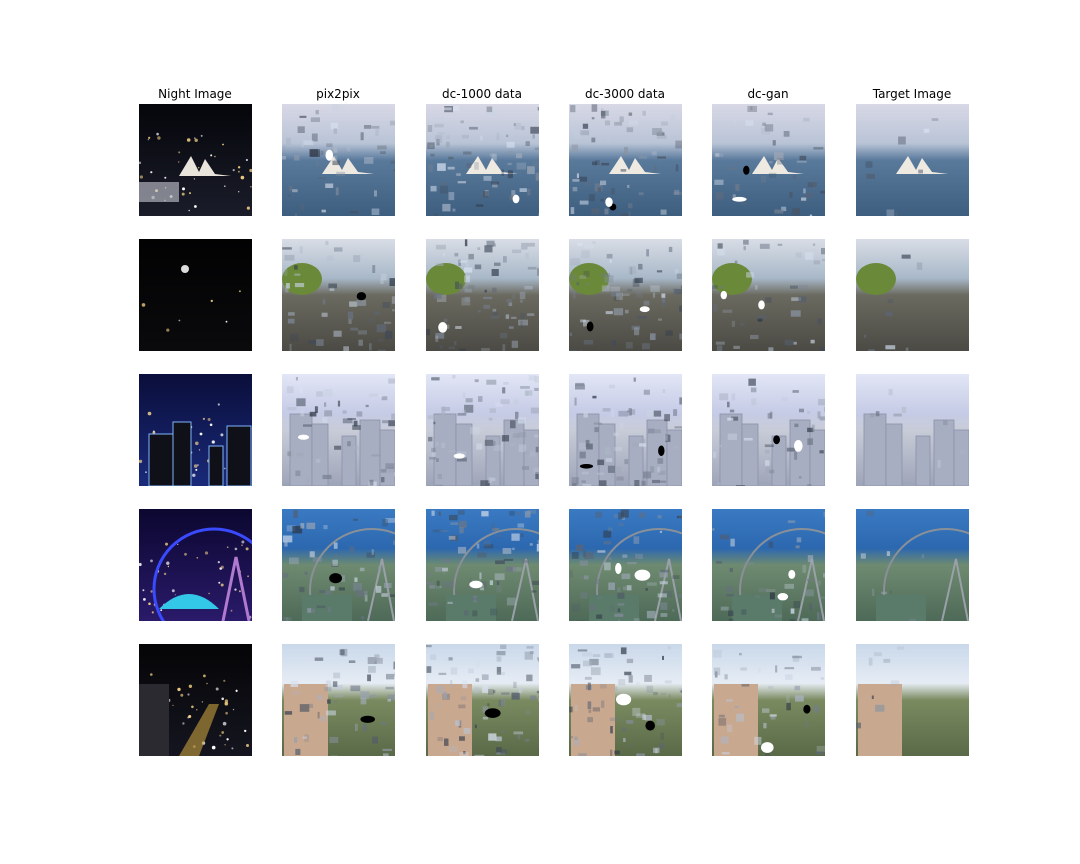 The width and height of the screenshot is (1080, 864). Describe the element at coordinates (338, 94) in the screenshot. I see `column-title-pix2pix: pix2pix` at that location.